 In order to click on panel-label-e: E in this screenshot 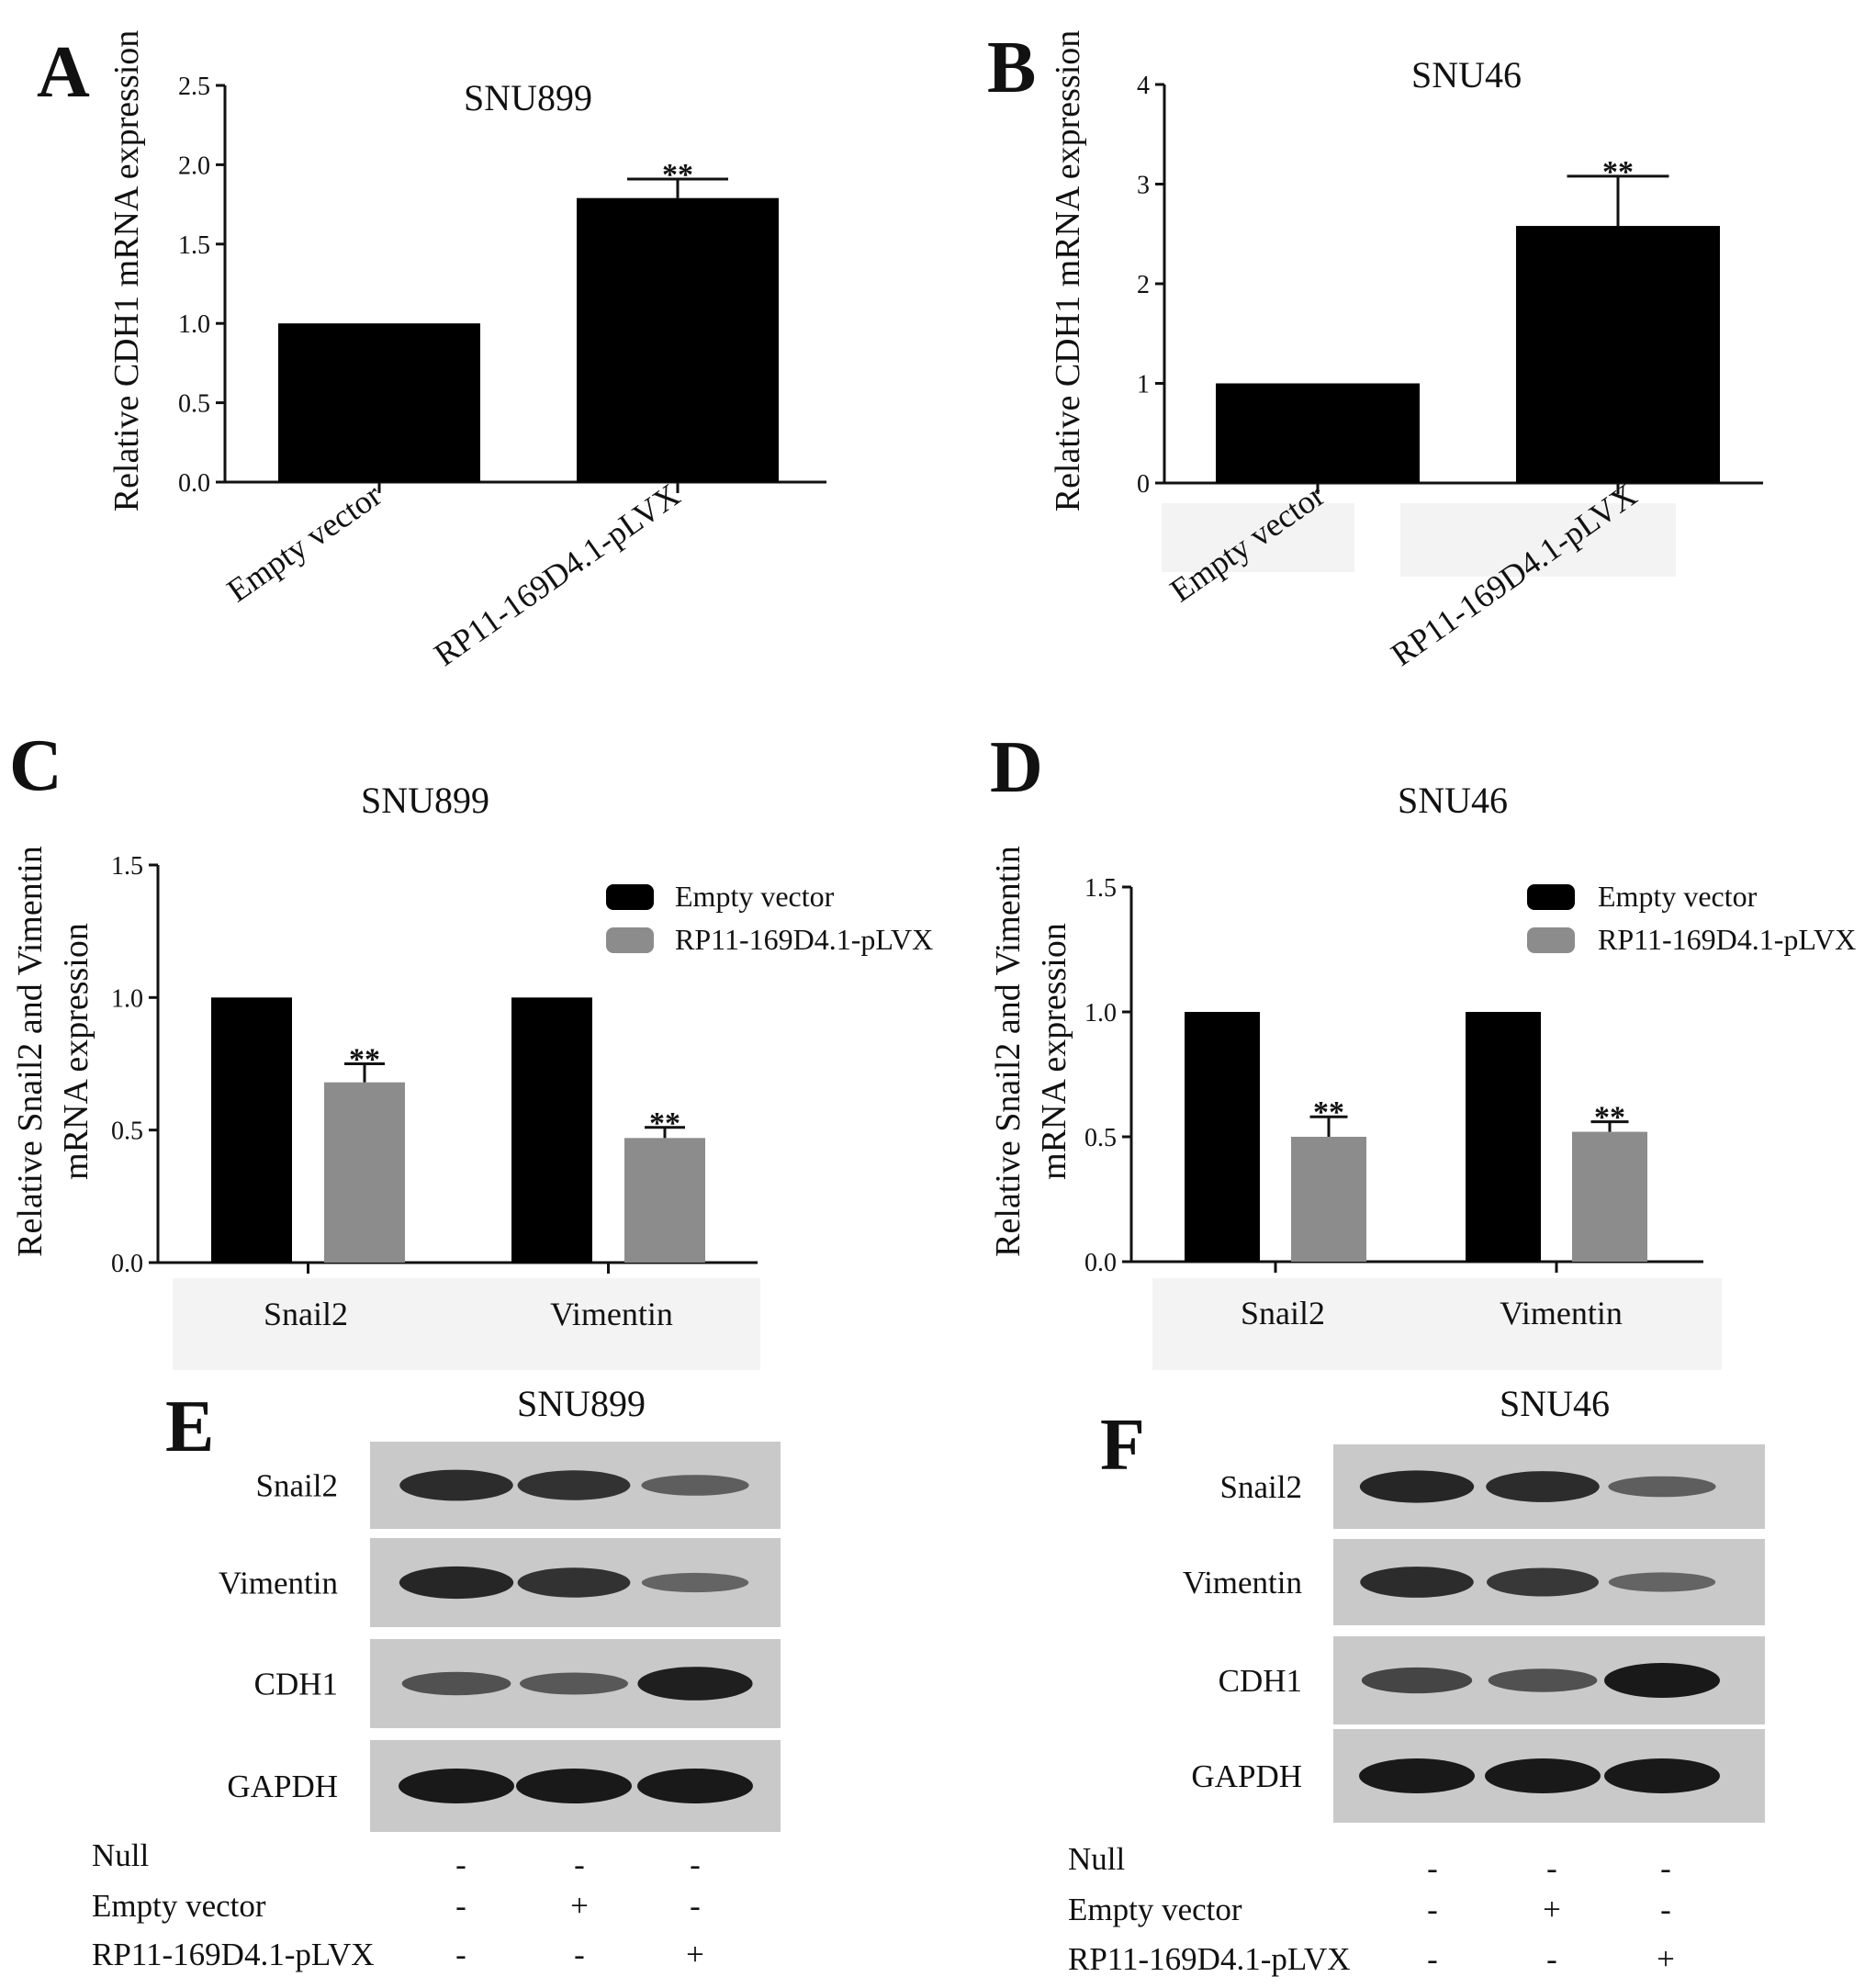, I will do `click(189, 1427)`.